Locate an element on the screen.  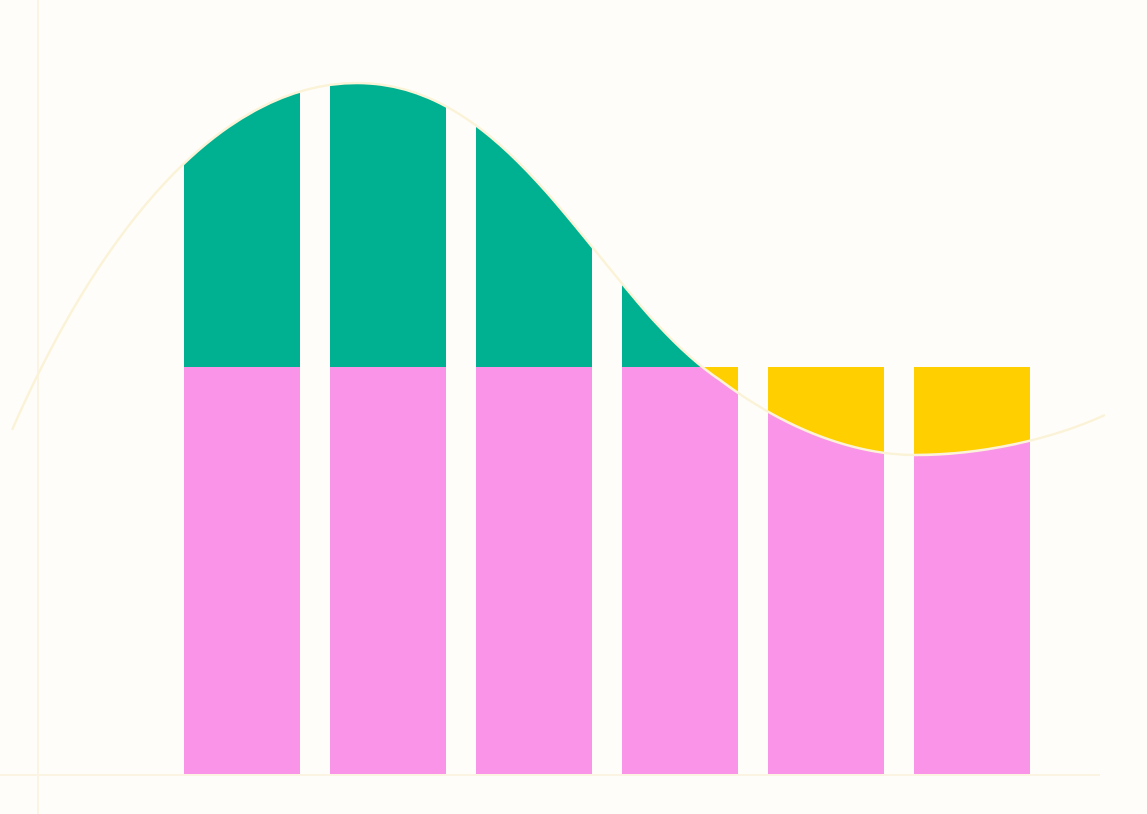
bar-top is located at coordinates (388, 225).